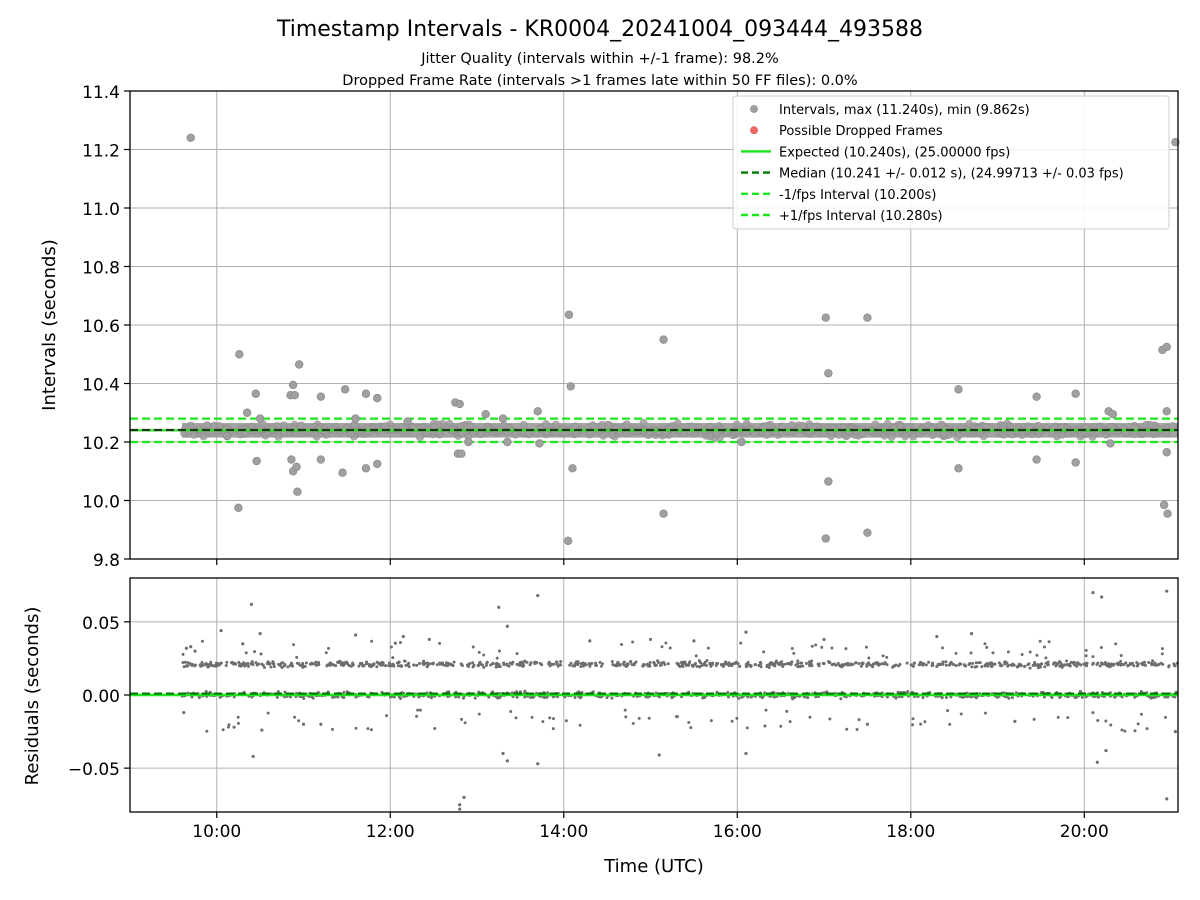 The image size is (1200, 900). I want to click on x-tick-label: 10:00, so click(216, 832).